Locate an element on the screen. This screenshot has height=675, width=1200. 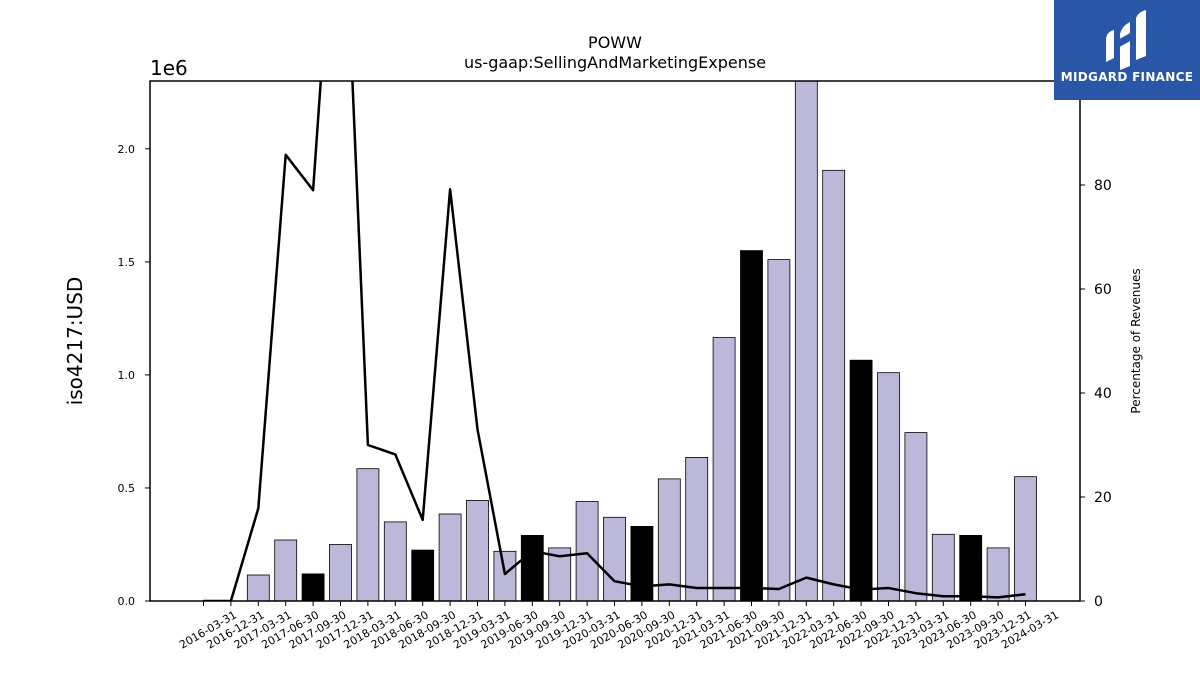
y2-tick-label: 20 is located at coordinates (1103, 498).